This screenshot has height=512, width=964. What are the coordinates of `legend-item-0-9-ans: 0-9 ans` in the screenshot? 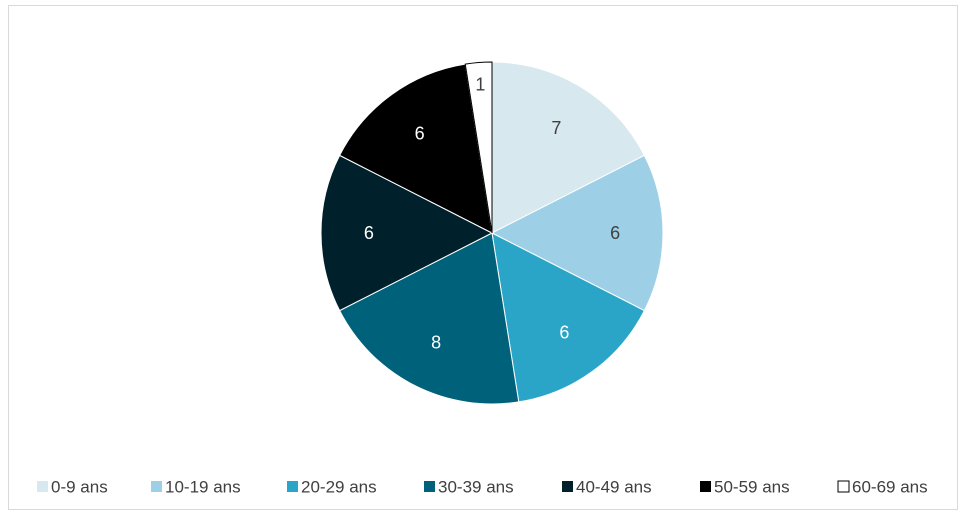 It's located at (72, 487).